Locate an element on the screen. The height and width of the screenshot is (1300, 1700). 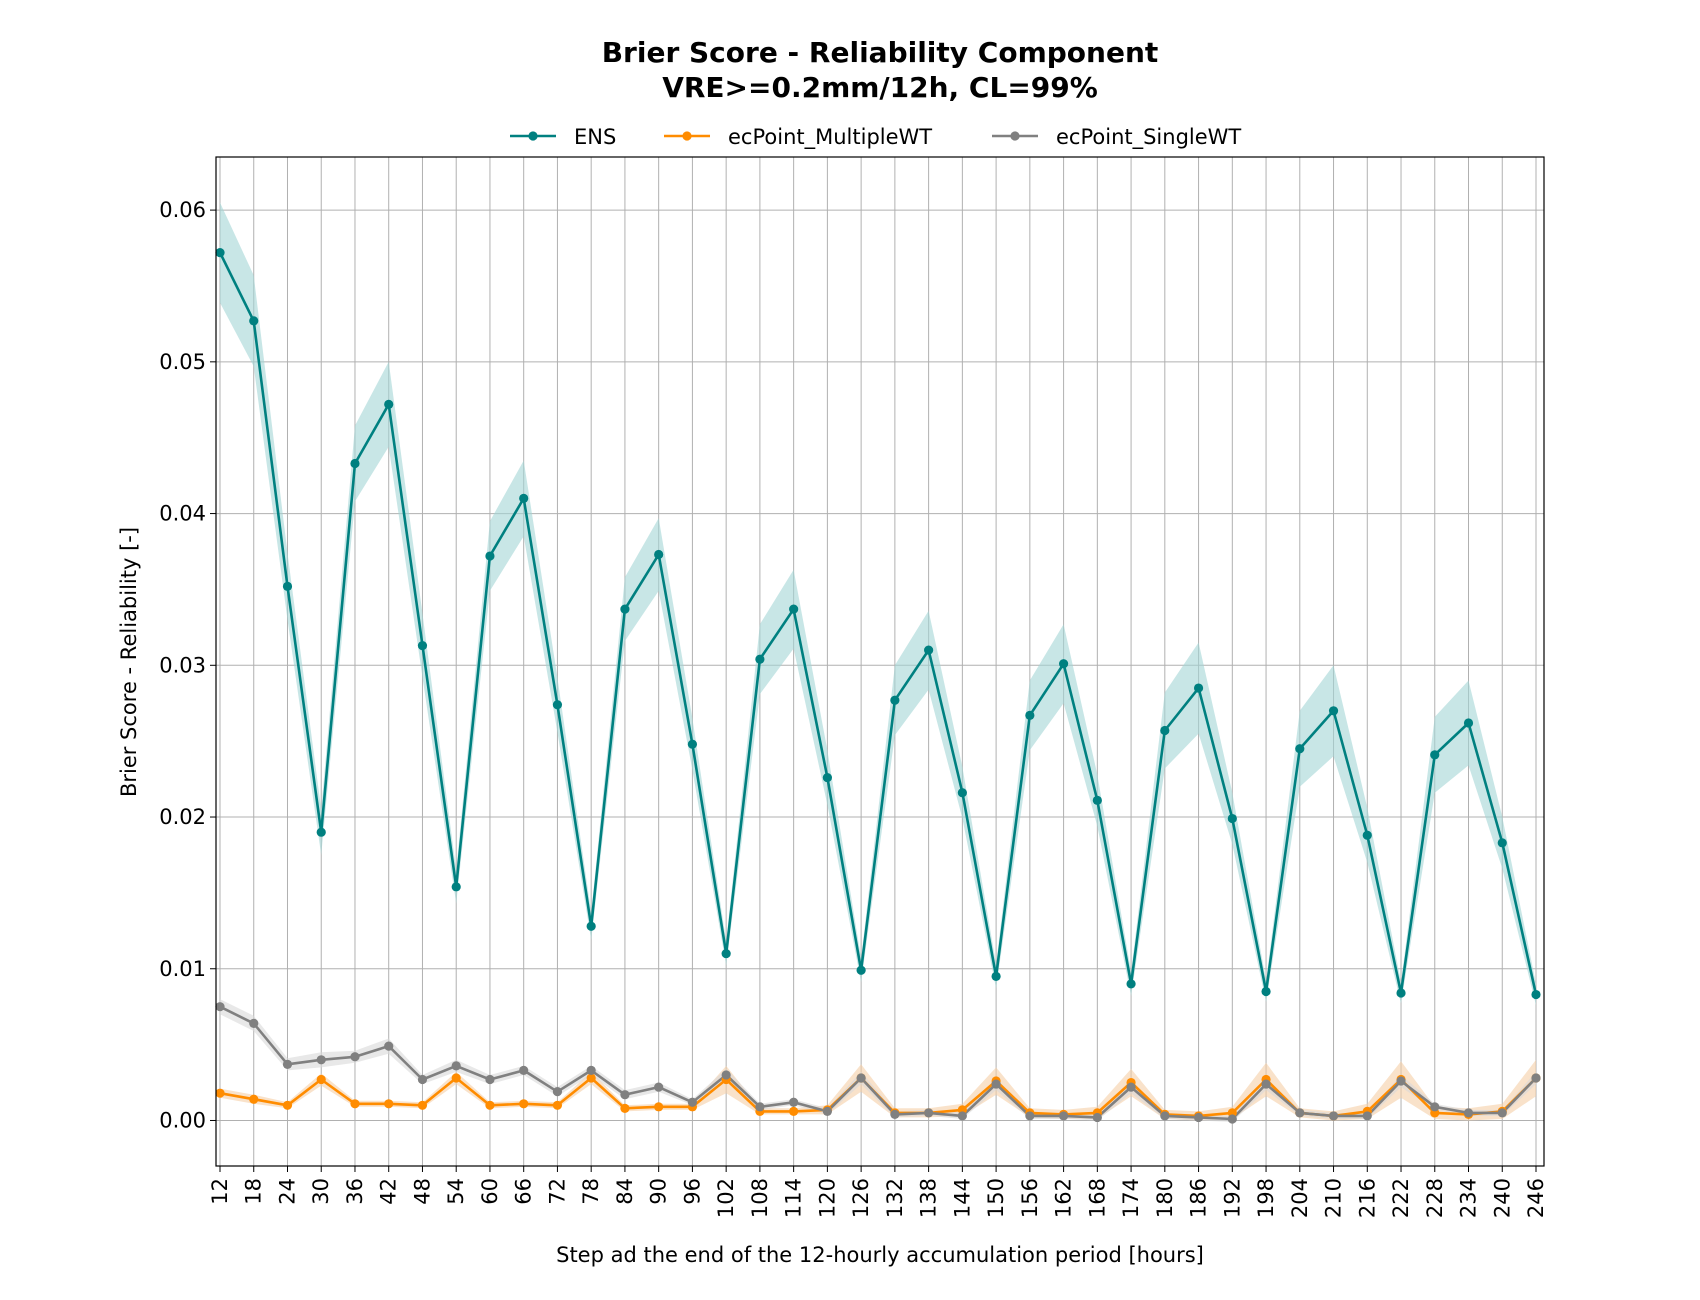
x-tick-label: 84 is located at coordinates (625, 1191).